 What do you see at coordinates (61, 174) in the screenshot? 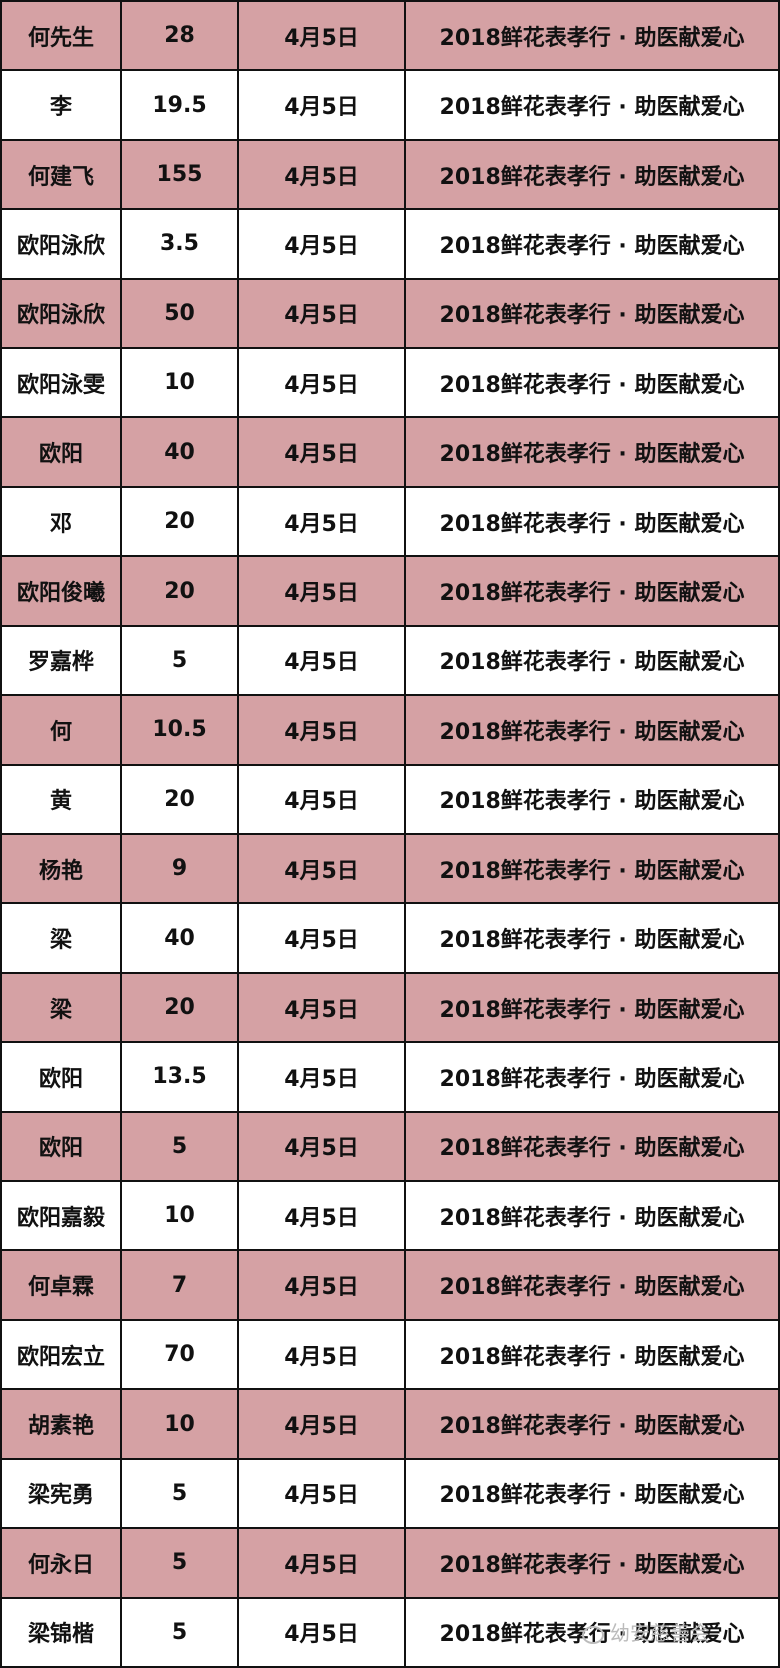
I see `donor-name: 何建飞` at bounding box center [61, 174].